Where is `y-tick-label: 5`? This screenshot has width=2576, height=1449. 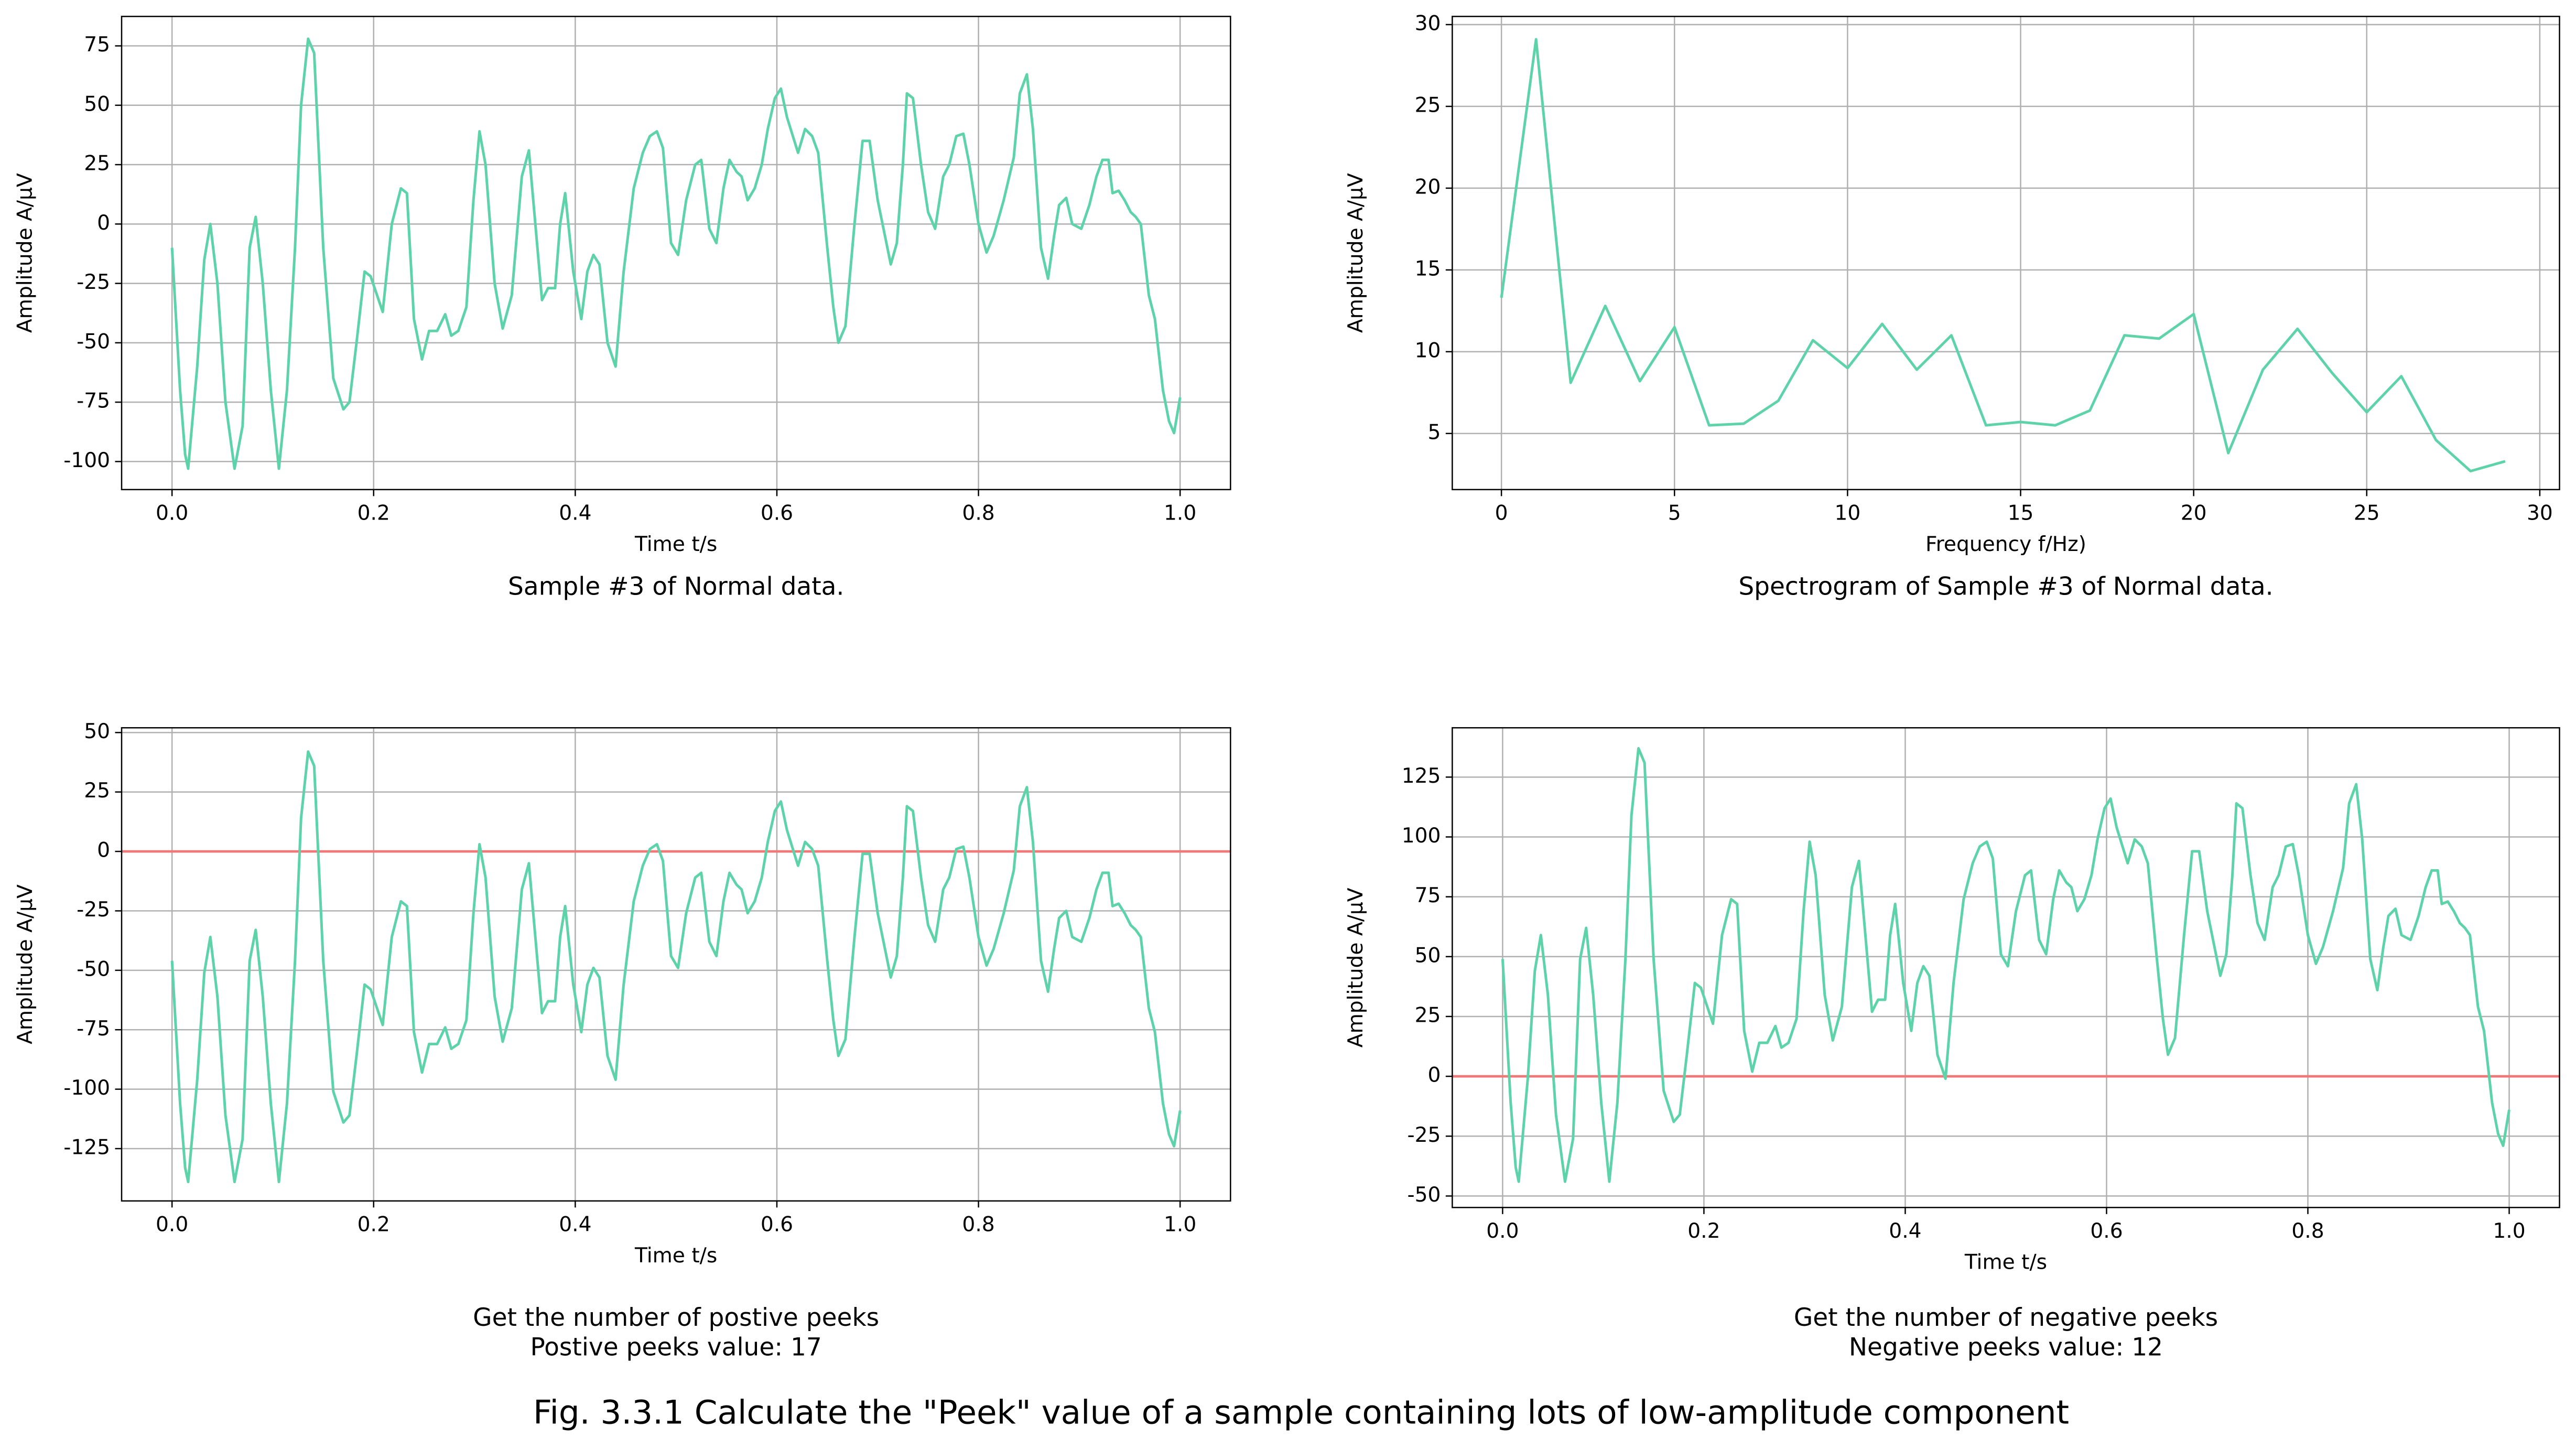
y-tick-label: 5 is located at coordinates (1434, 432).